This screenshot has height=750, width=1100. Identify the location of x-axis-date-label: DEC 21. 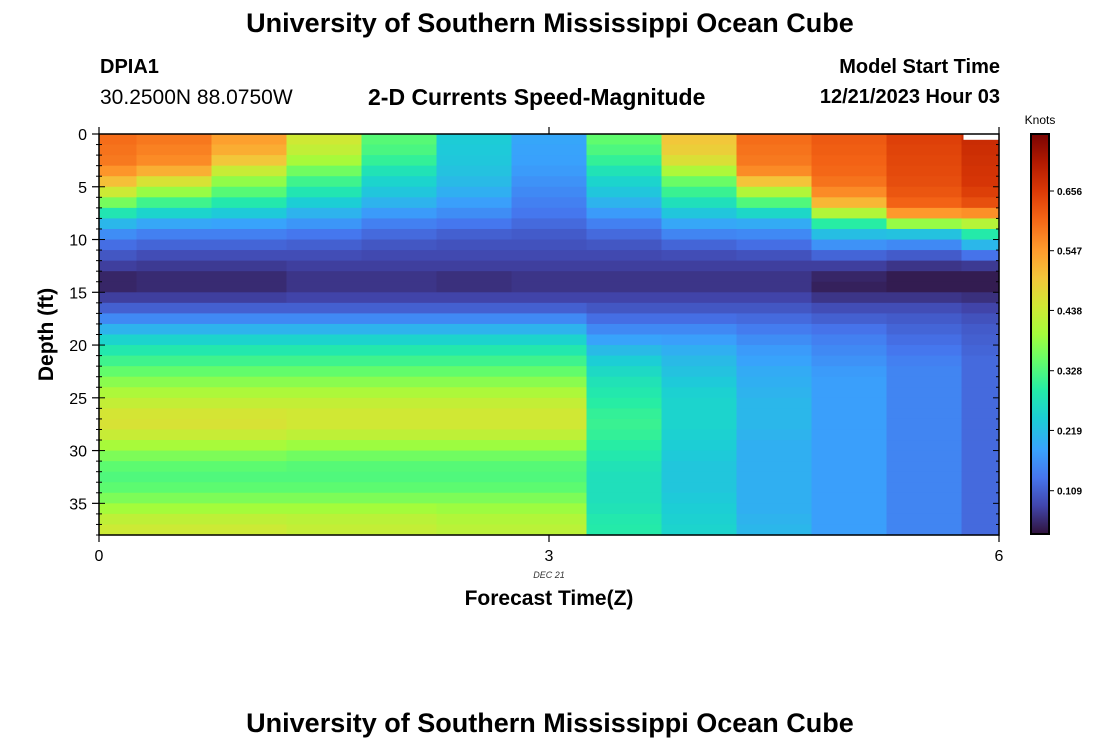
(549, 575).